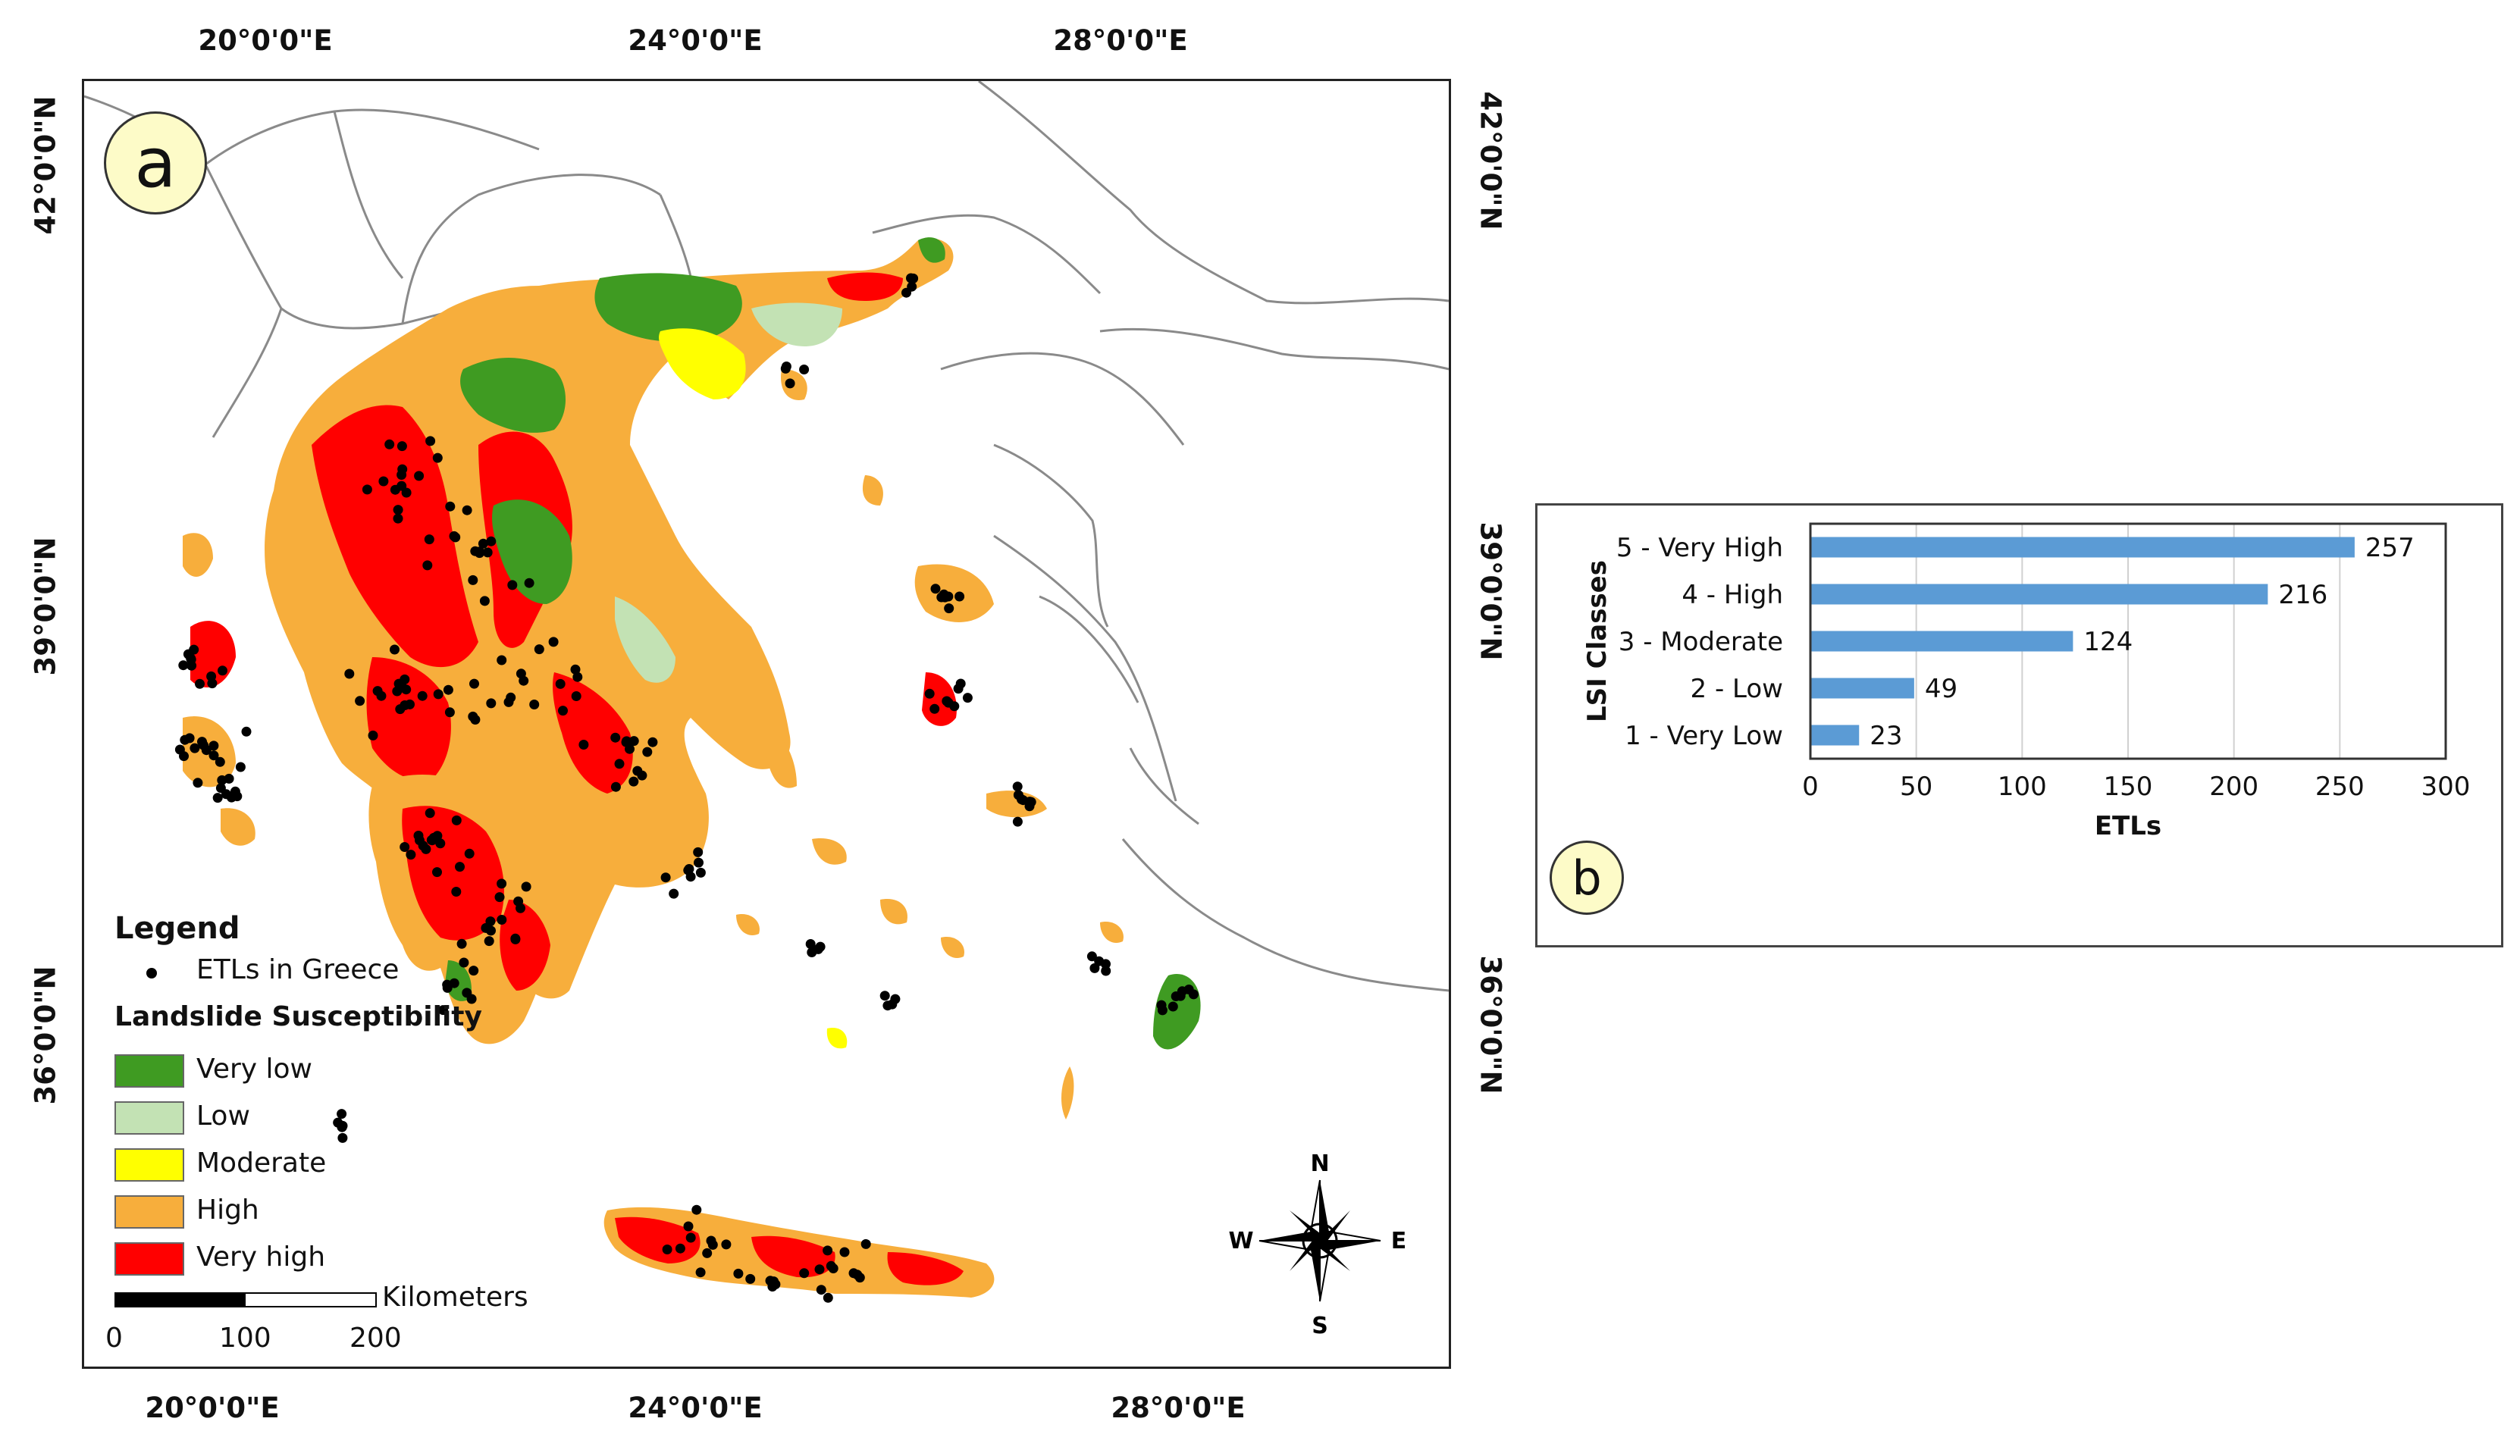 Image resolution: width=2520 pixels, height=1456 pixels. Describe the element at coordinates (265, 40) in the screenshot. I see `lon-label-top-20: 20°0'0"E` at that location.